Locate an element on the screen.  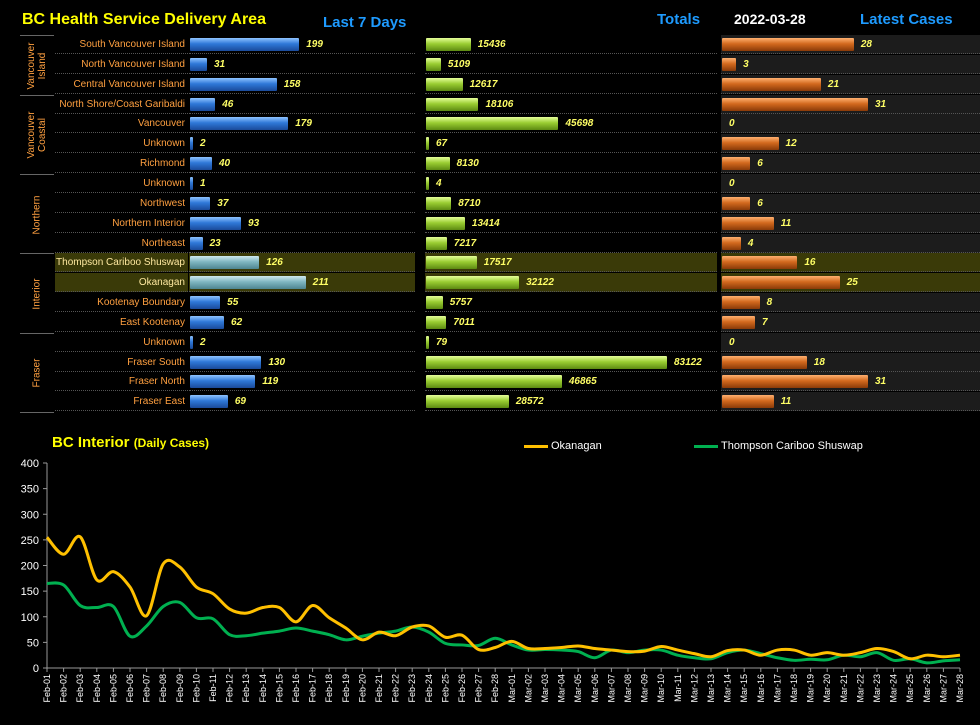
last-7-days-value: 23 is located at coordinates (215, 243).